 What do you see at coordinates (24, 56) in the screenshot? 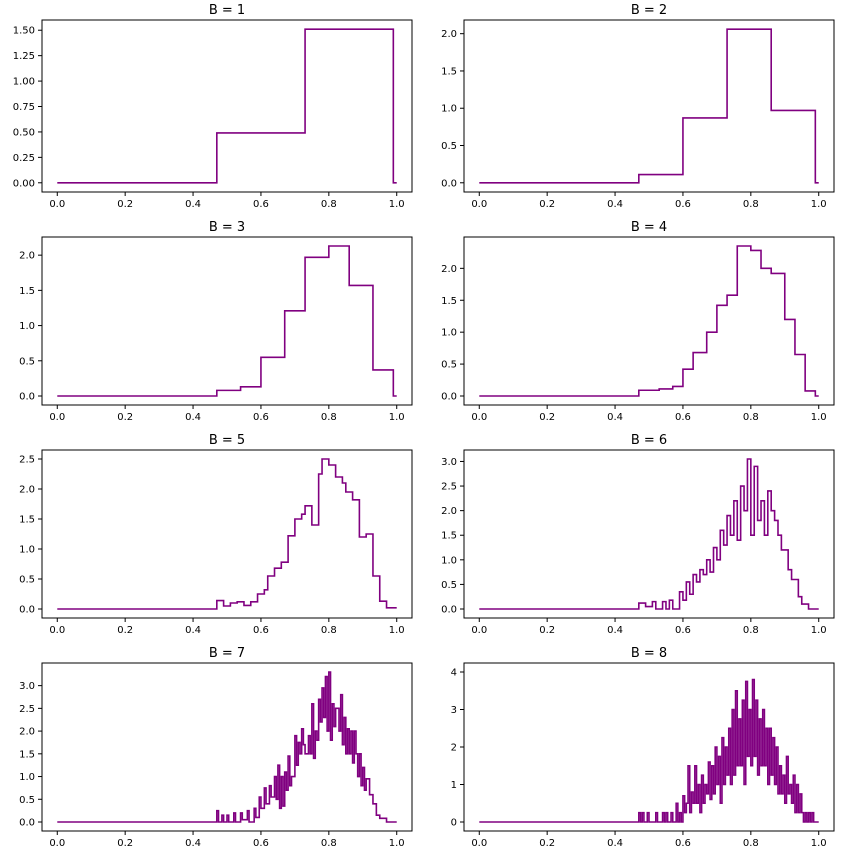
I see `y-tick-label: 1.25` at bounding box center [24, 56].